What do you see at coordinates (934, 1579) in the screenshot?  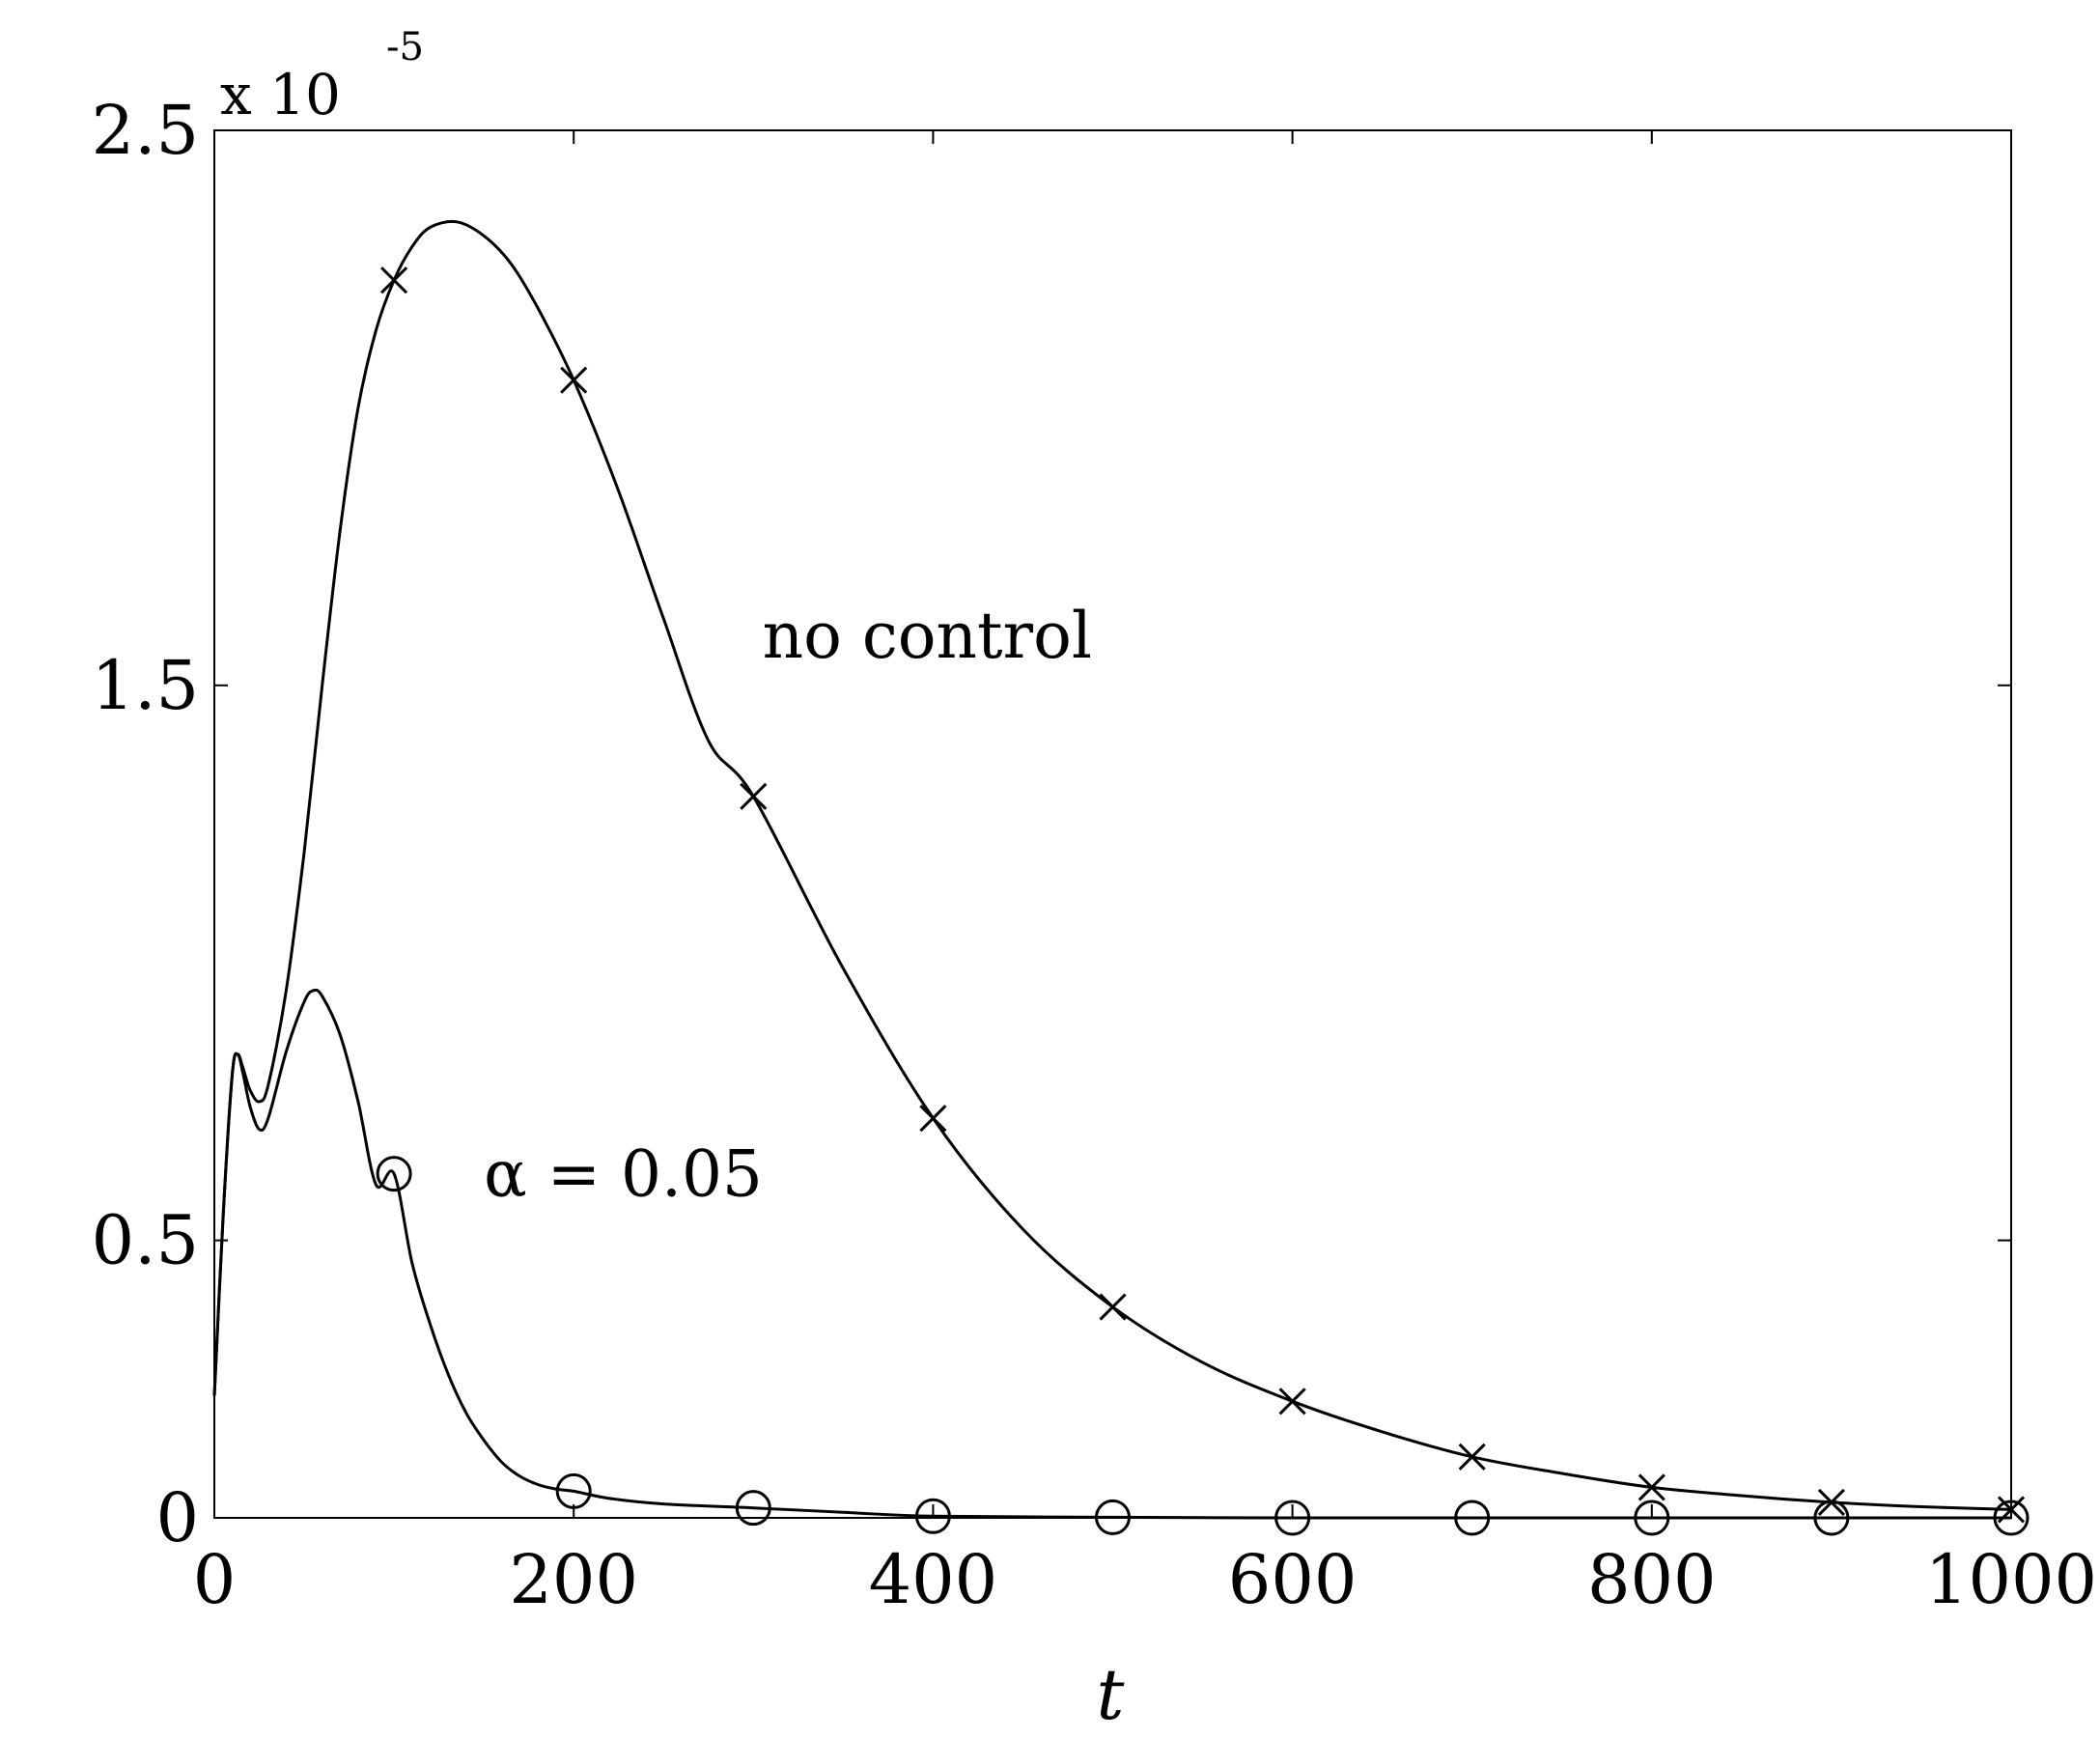 I see `x-tick-label: 400` at bounding box center [934, 1579].